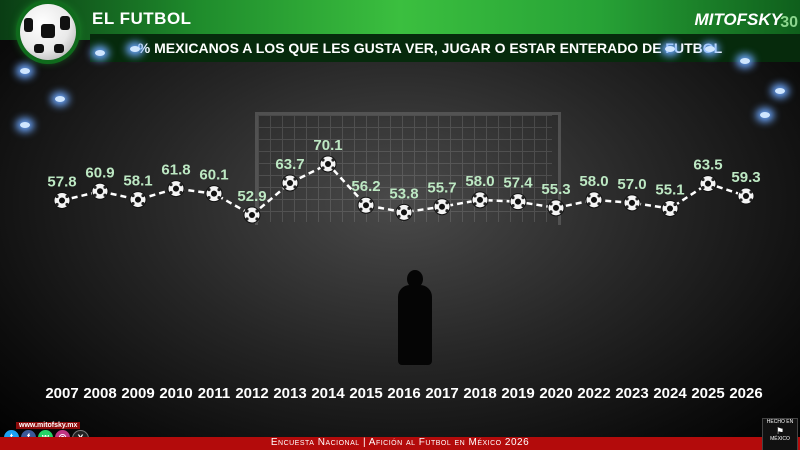  What do you see at coordinates (442, 207) in the screenshot?
I see `data-point-2017` at bounding box center [442, 207].